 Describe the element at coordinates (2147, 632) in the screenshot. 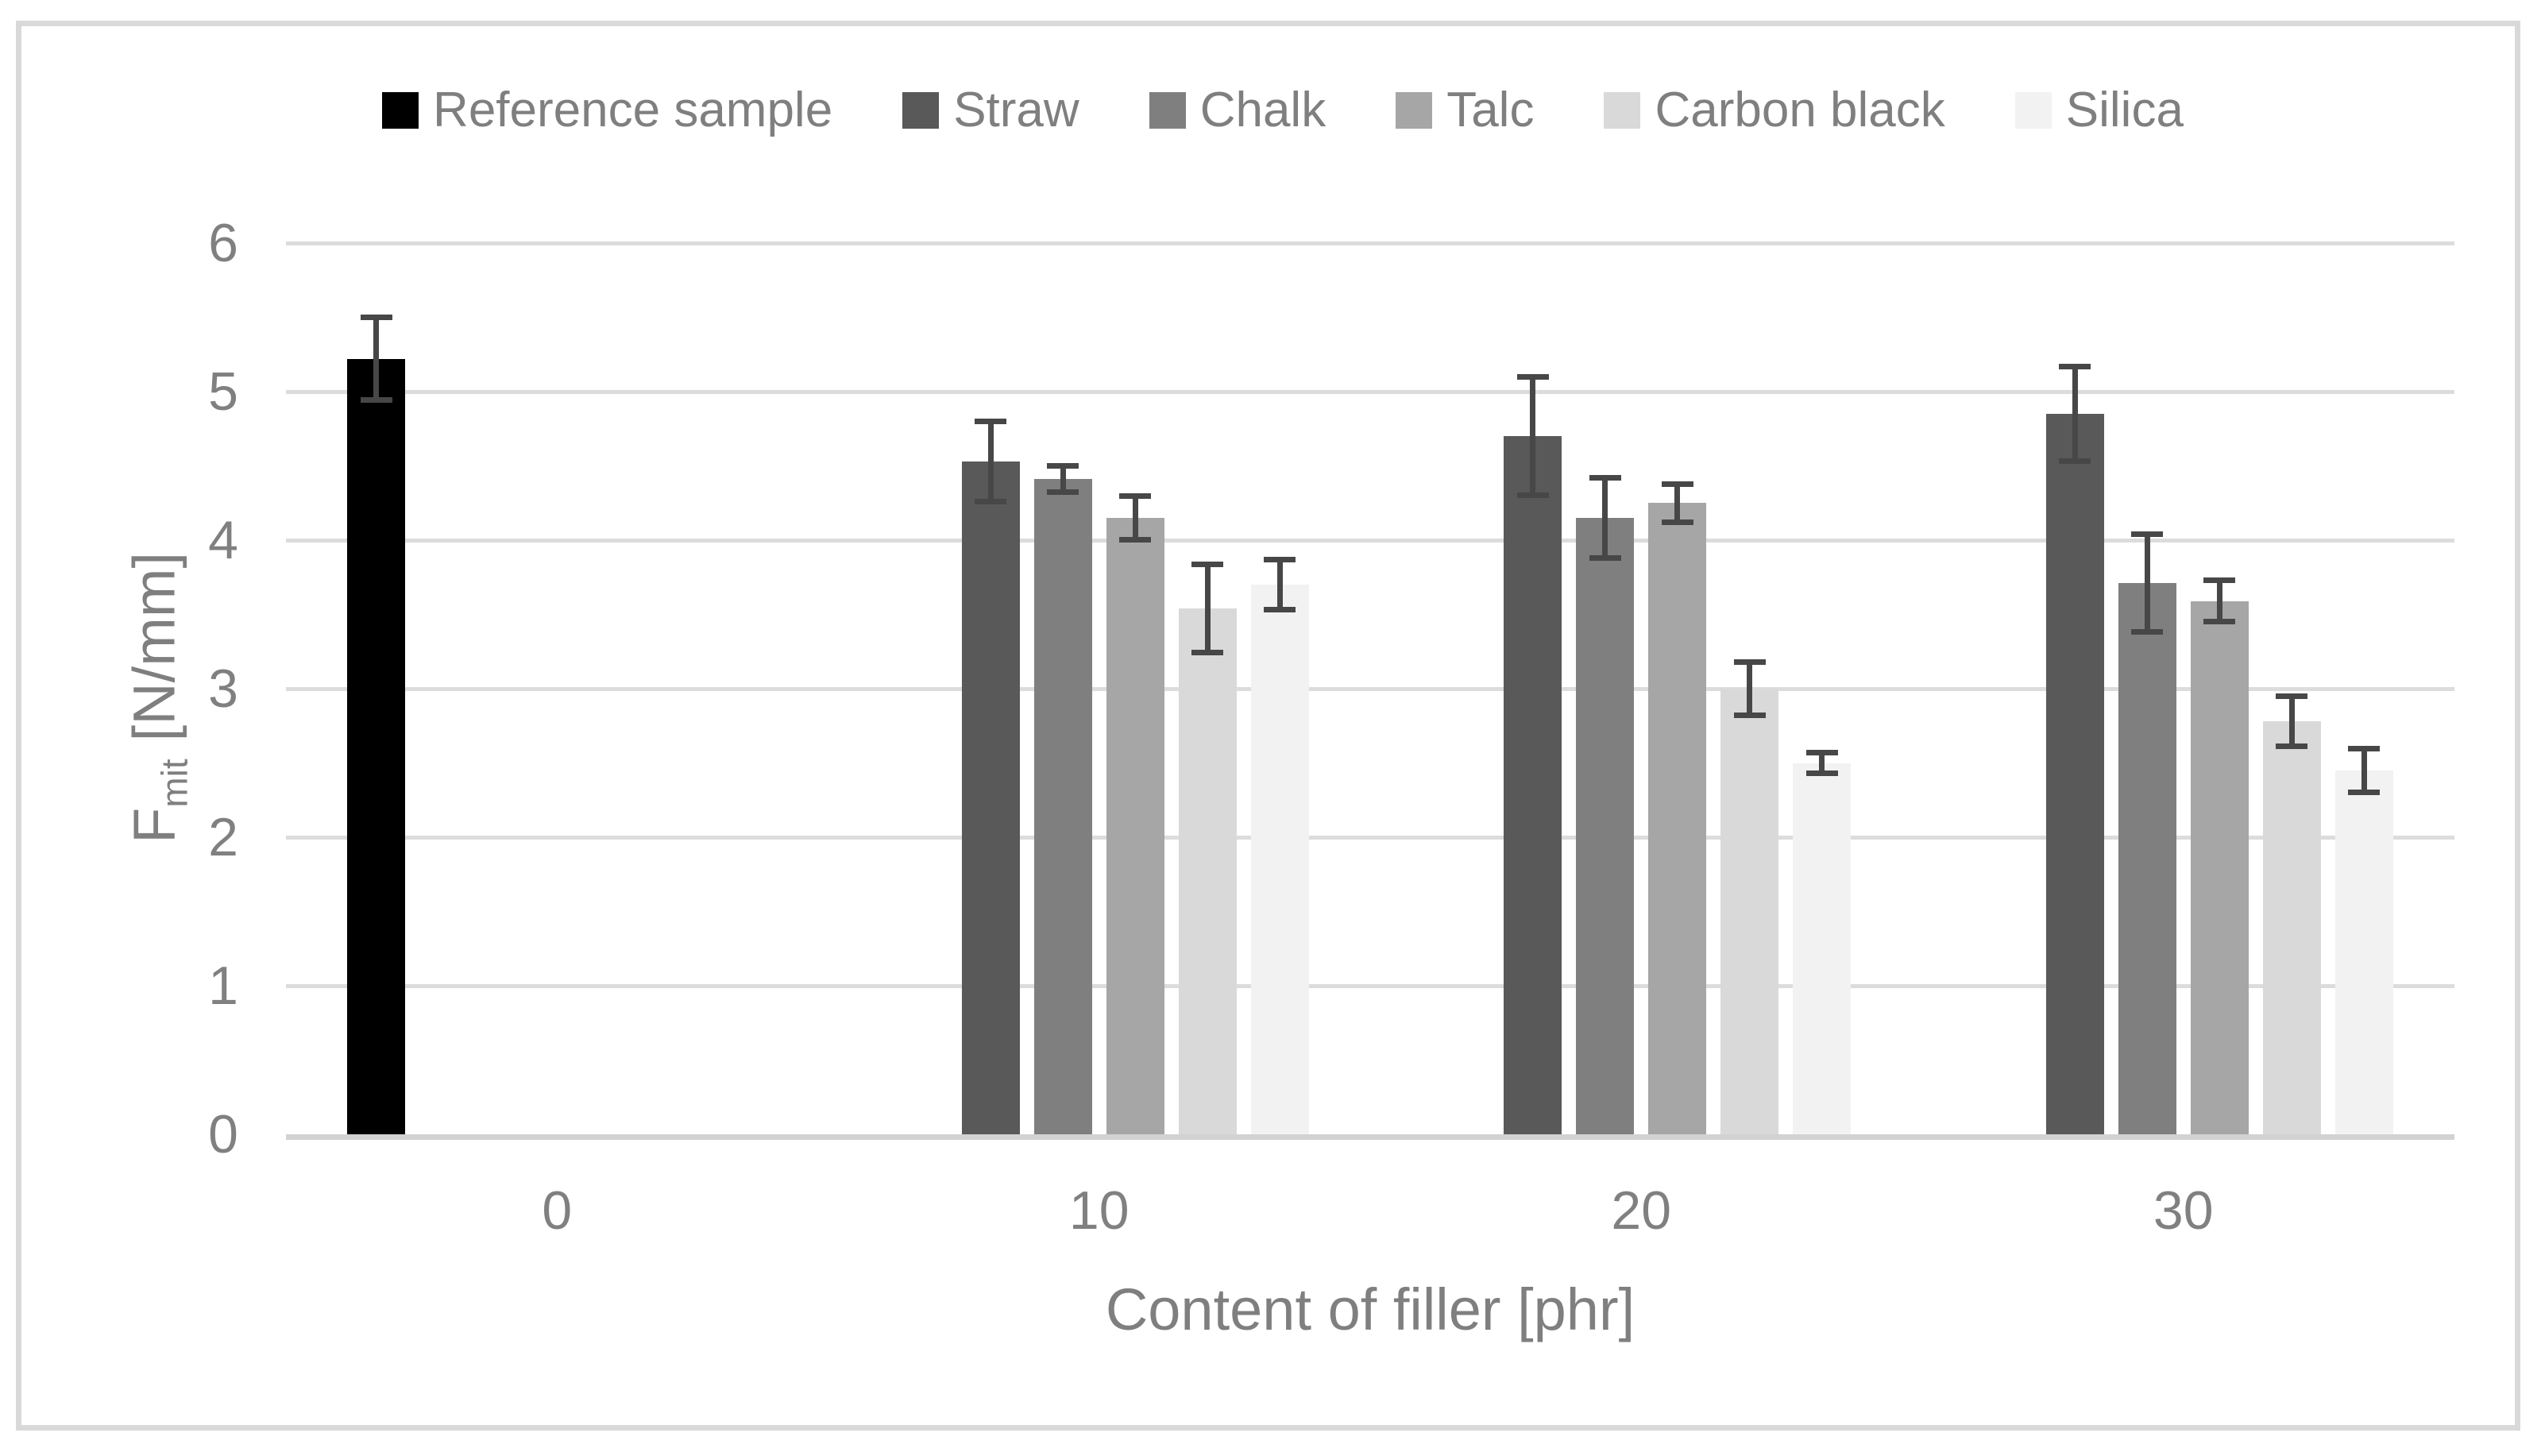

I see `error-bar-chalk-30phr-cap-bottom` at that location.